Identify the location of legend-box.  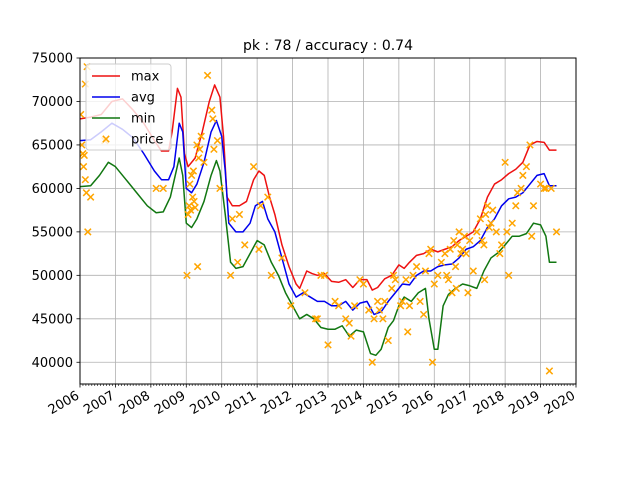
(128, 107).